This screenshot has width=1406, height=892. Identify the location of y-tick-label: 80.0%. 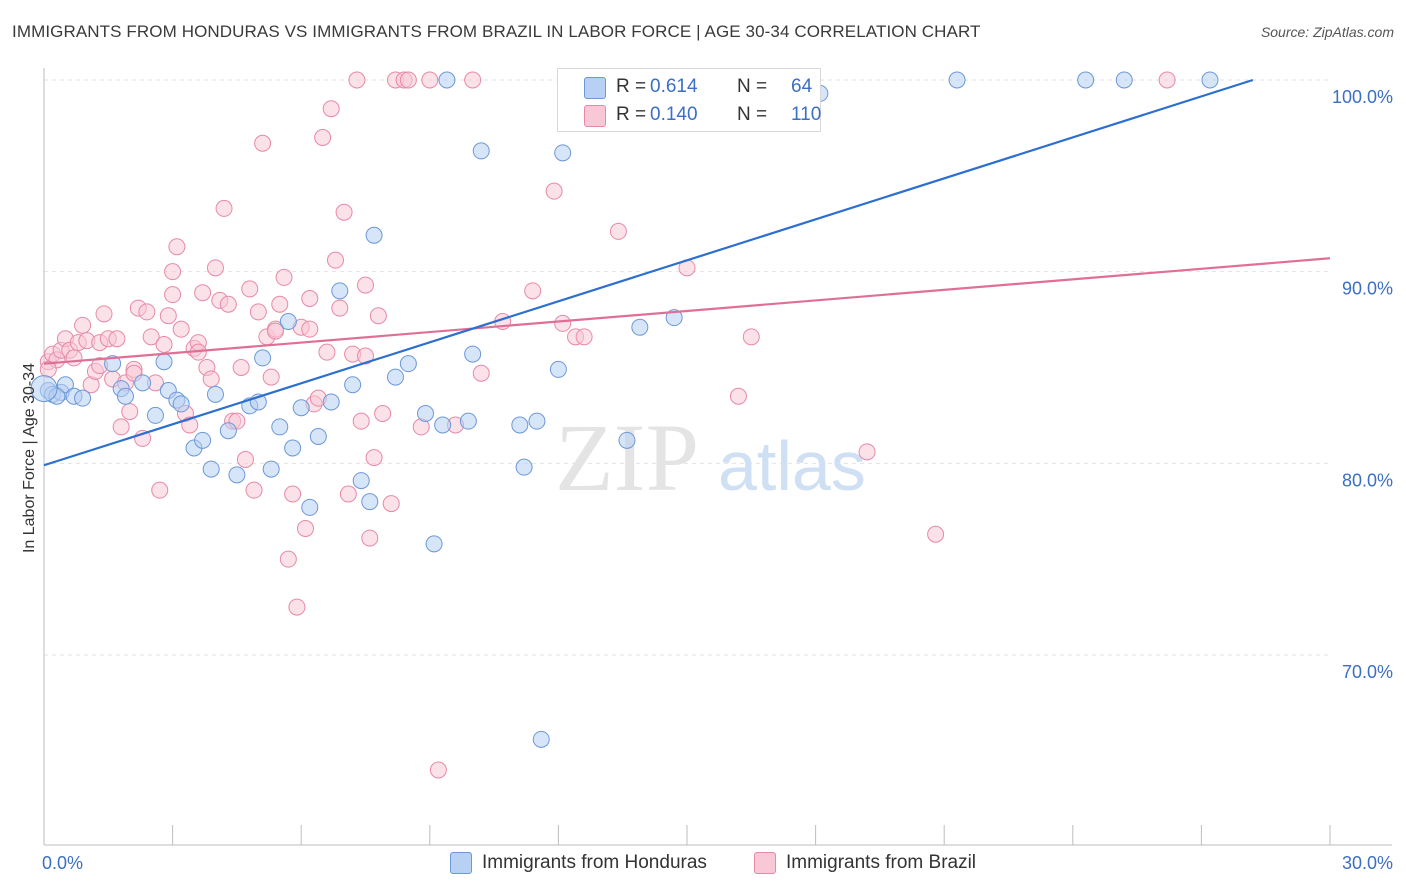
(1367, 480).